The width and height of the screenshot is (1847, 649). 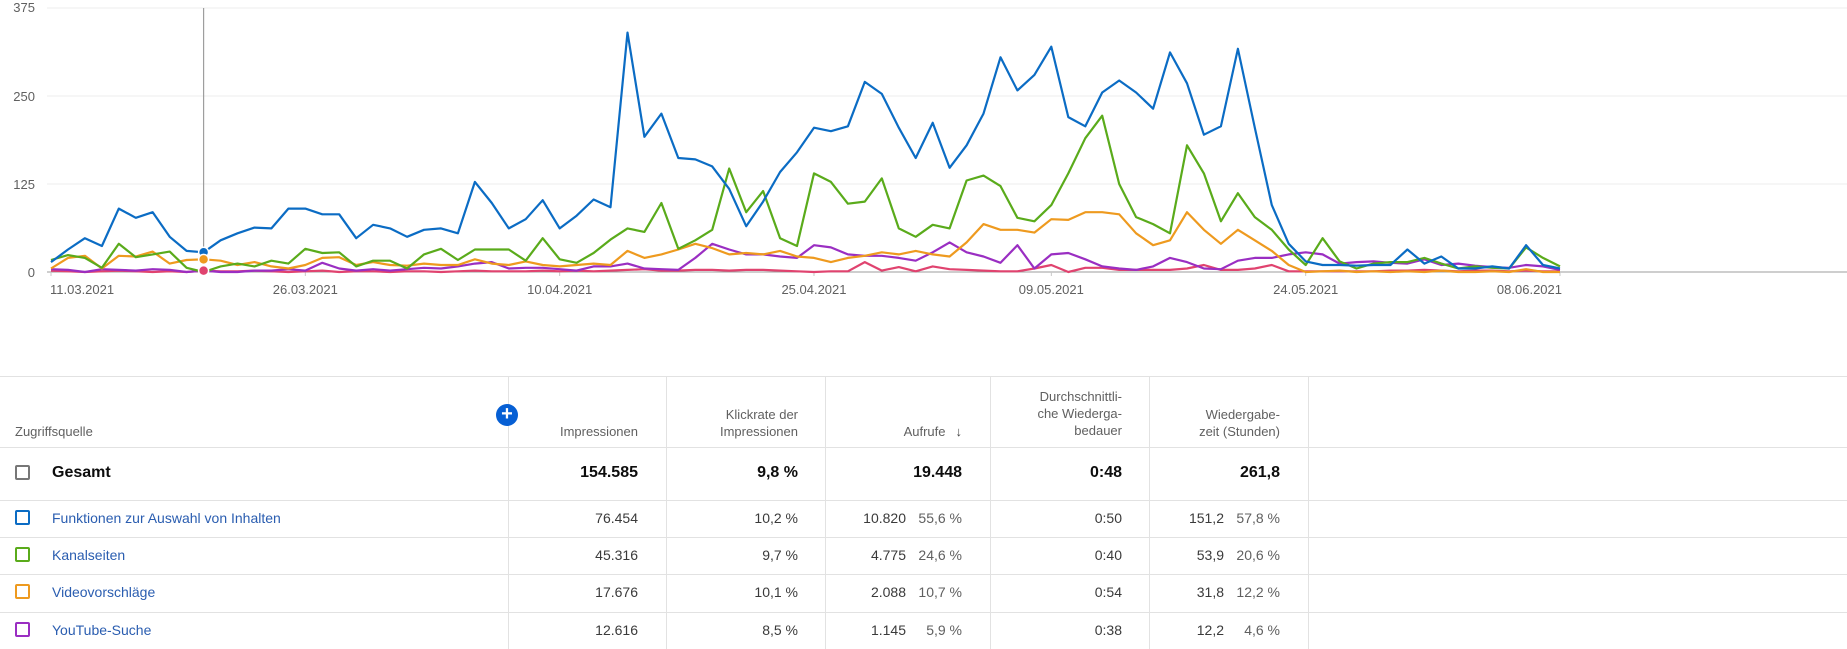 I want to click on row-views: 2.088 10,7 %, so click(x=901, y=592).